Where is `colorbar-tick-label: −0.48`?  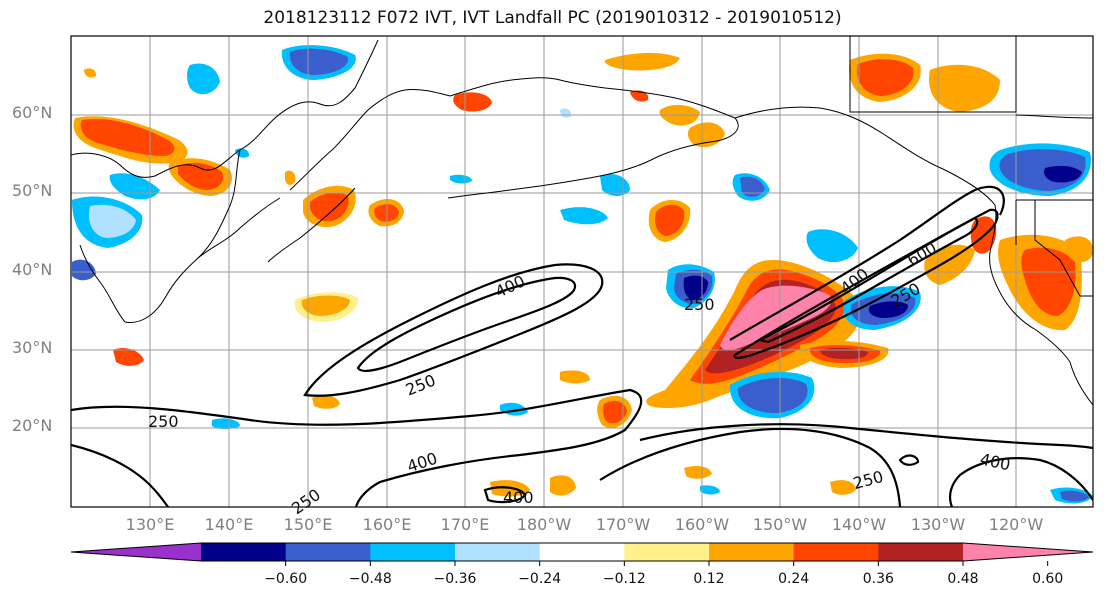
colorbar-tick-label: −0.48 is located at coordinates (370, 579).